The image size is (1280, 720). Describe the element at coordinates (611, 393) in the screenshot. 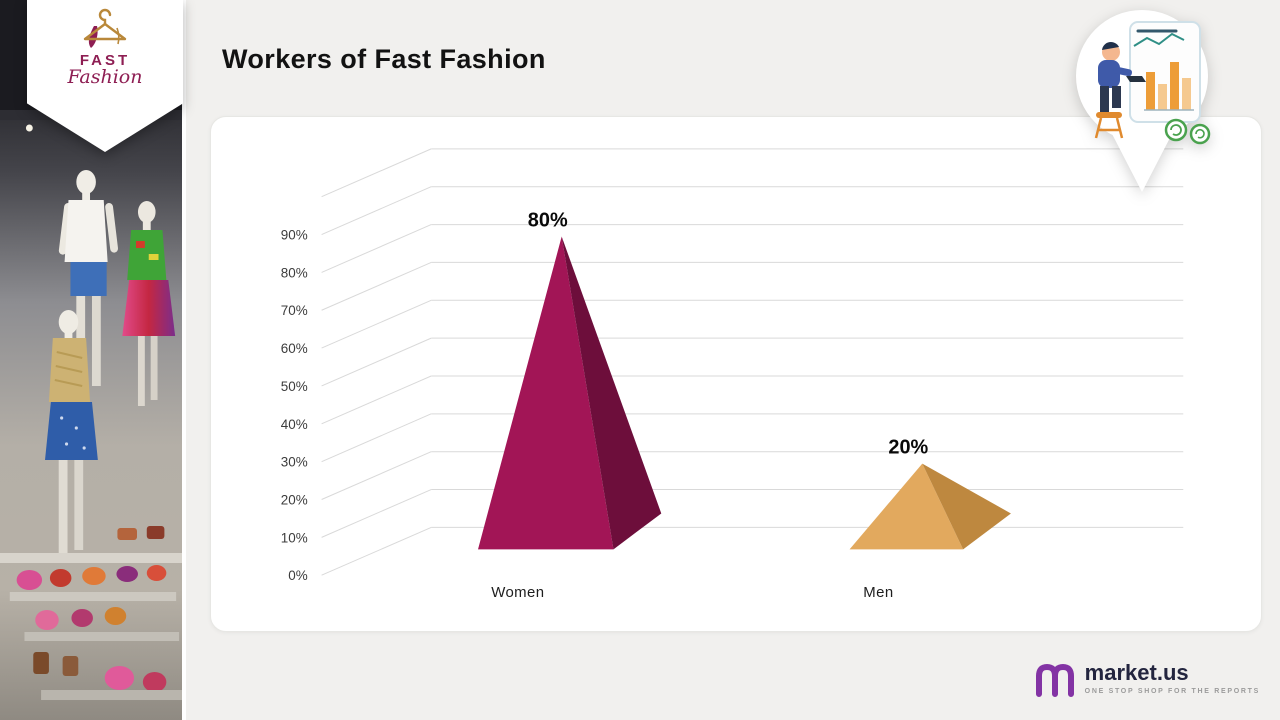

I see `pyramid-side-women` at that location.